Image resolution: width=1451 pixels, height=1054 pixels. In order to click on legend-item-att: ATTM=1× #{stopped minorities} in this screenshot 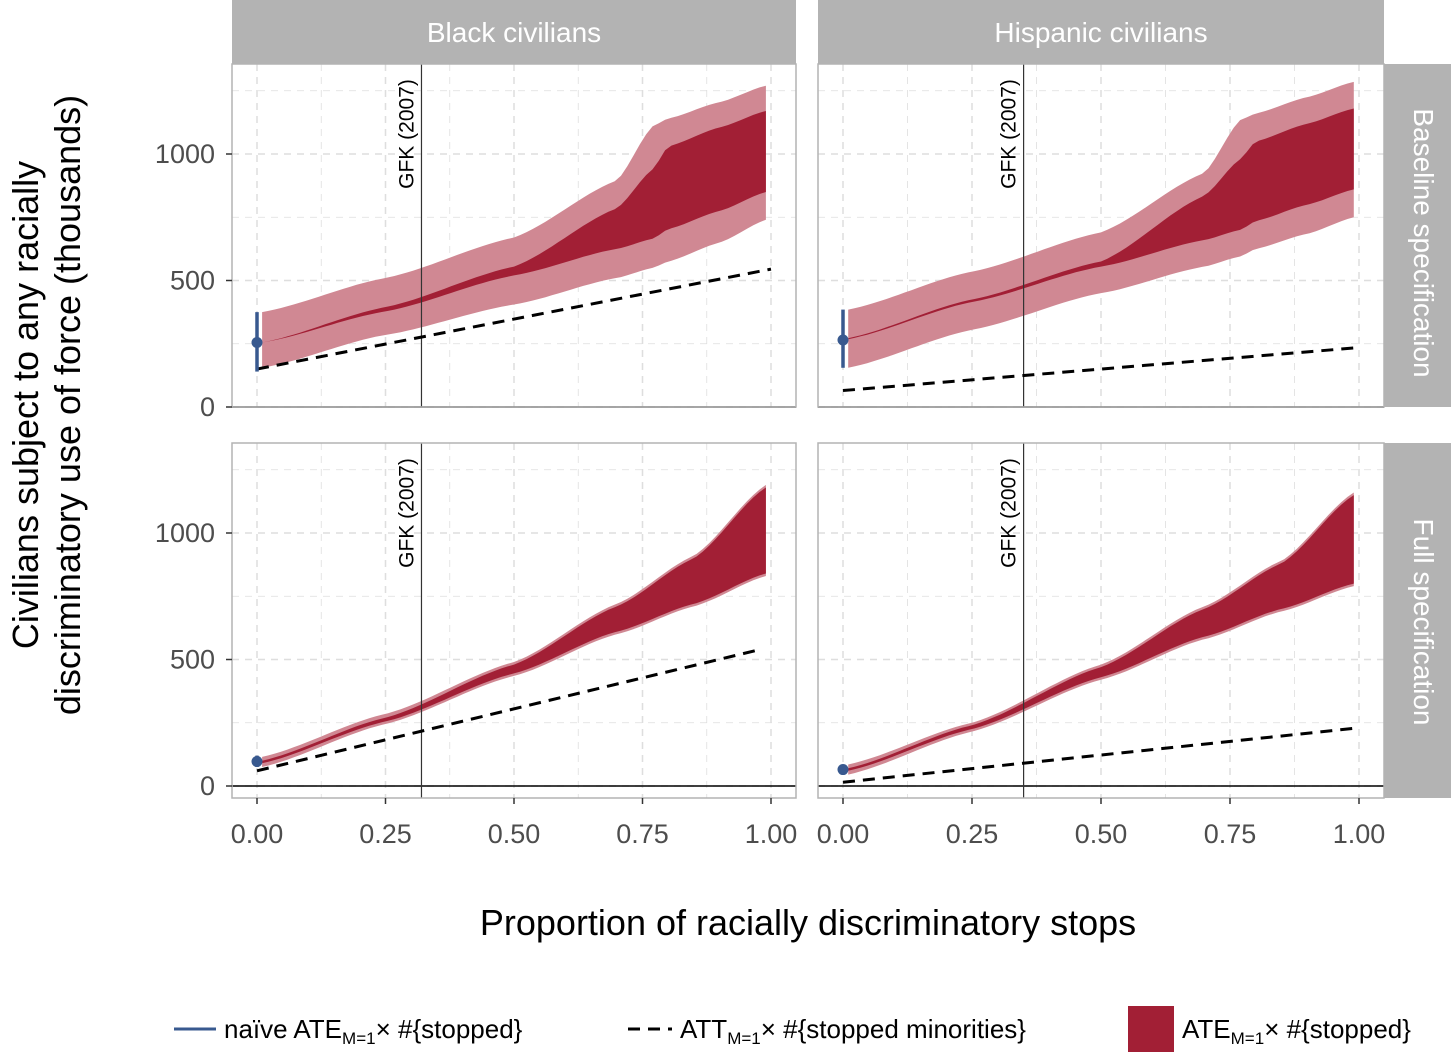, I will do `click(827, 1031)`.